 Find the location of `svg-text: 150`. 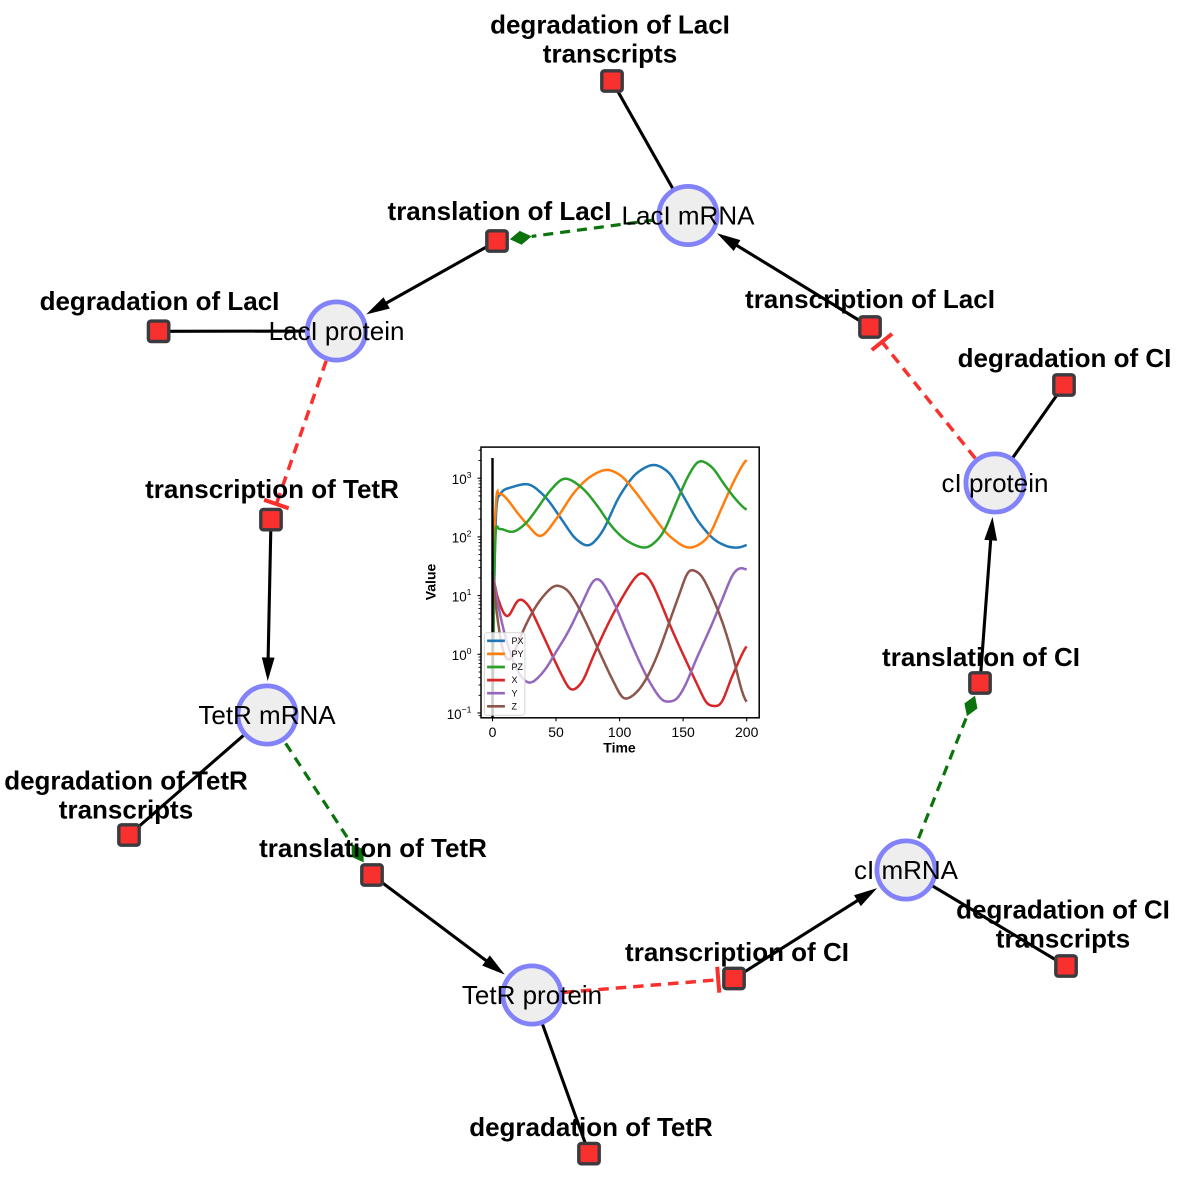

svg-text: 150 is located at coordinates (683, 732).